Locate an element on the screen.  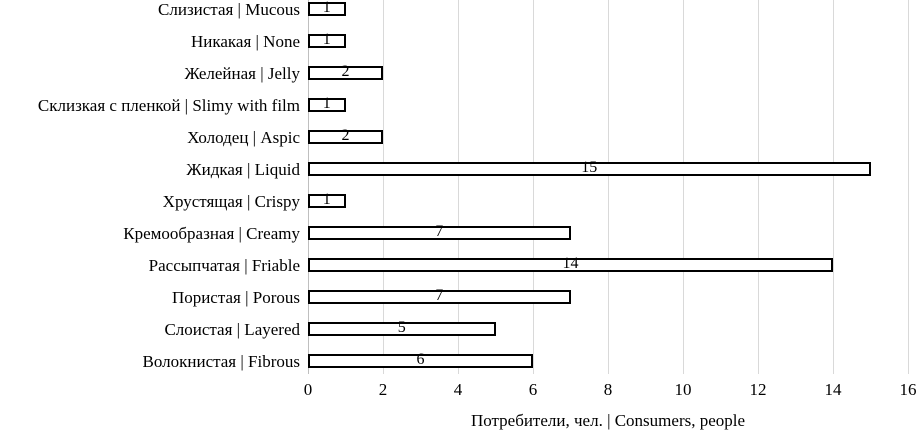
category-label: Холодец | Aspic is located at coordinates (243, 137).